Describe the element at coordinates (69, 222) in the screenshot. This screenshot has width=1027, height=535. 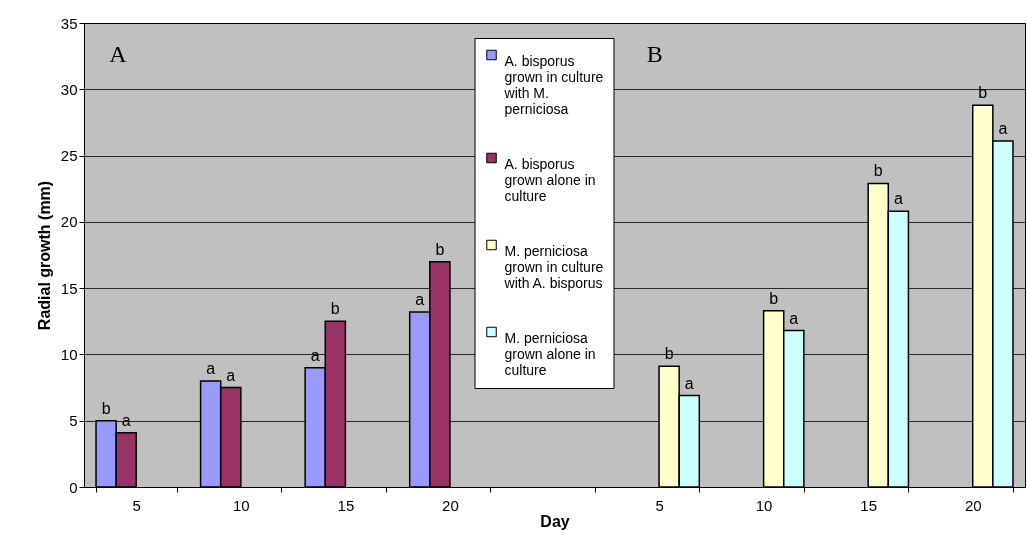
I see `y-tick-label: 20` at that location.